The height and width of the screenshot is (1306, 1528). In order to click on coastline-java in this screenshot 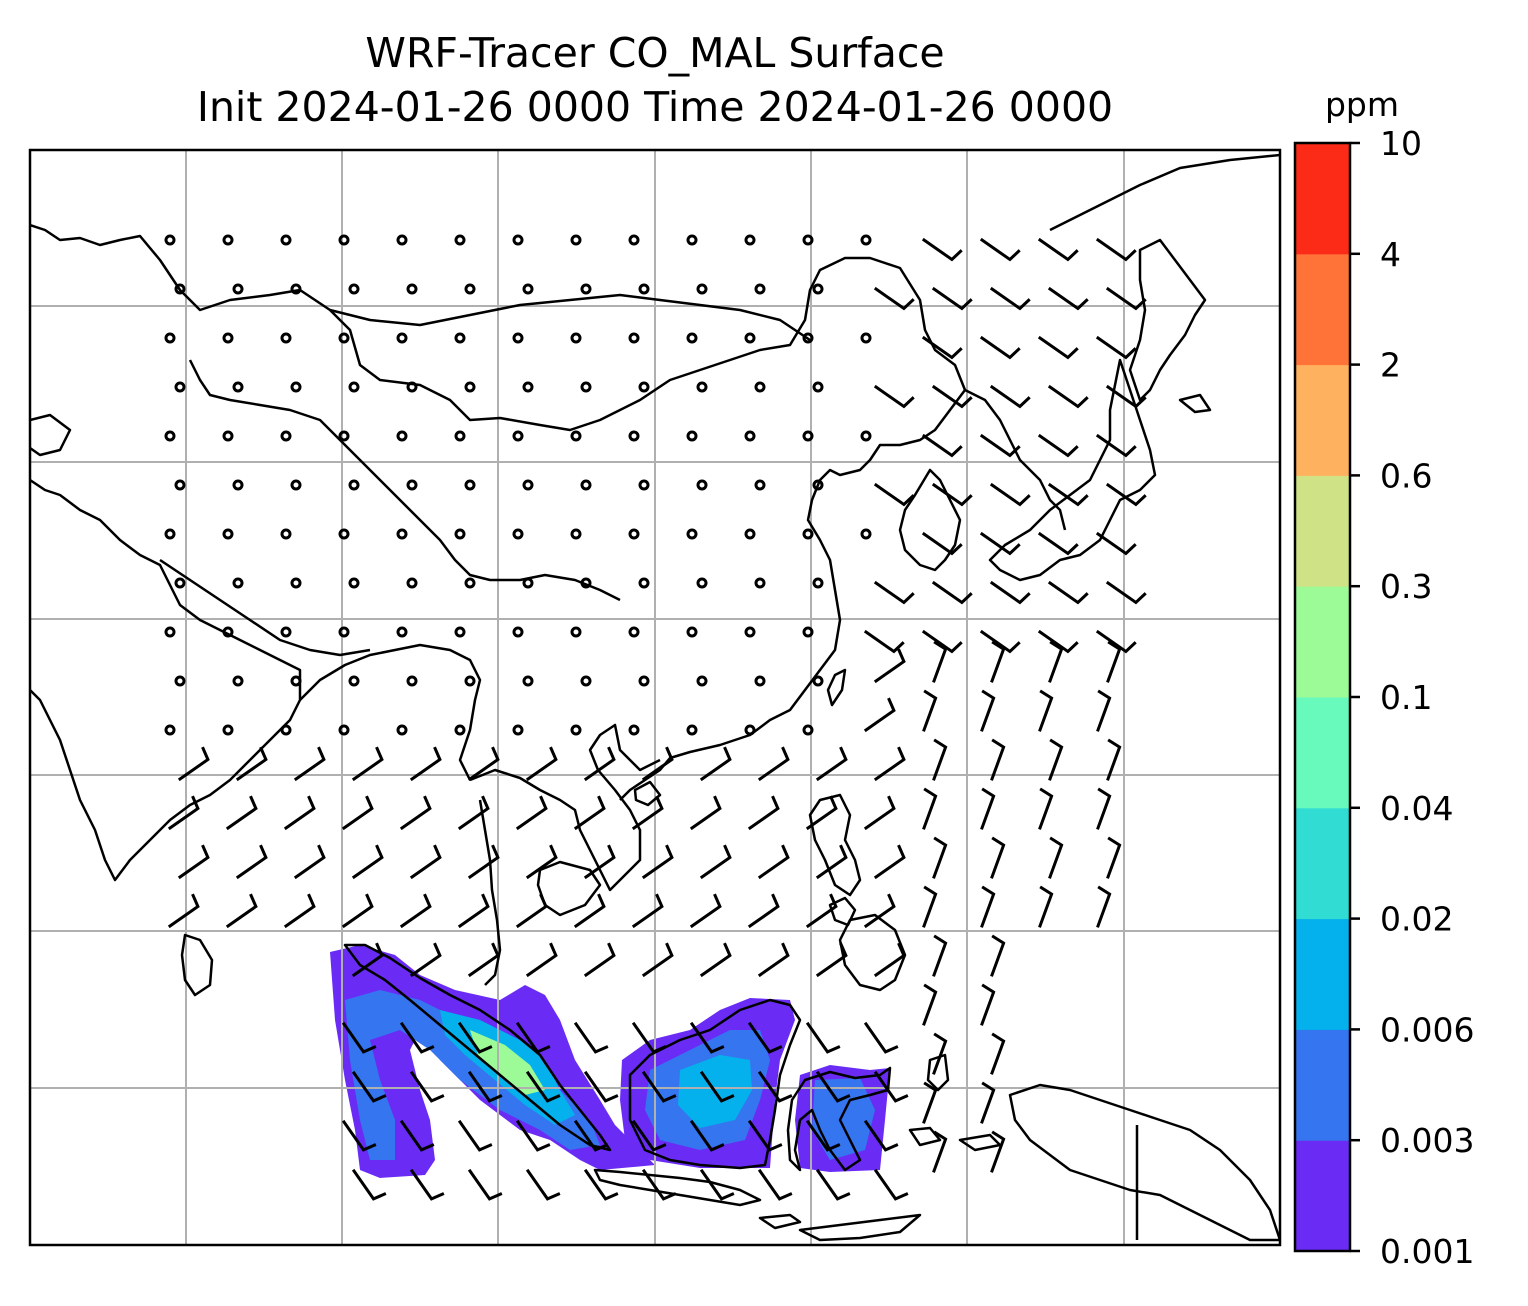, I will do `click(677, 1187)`.